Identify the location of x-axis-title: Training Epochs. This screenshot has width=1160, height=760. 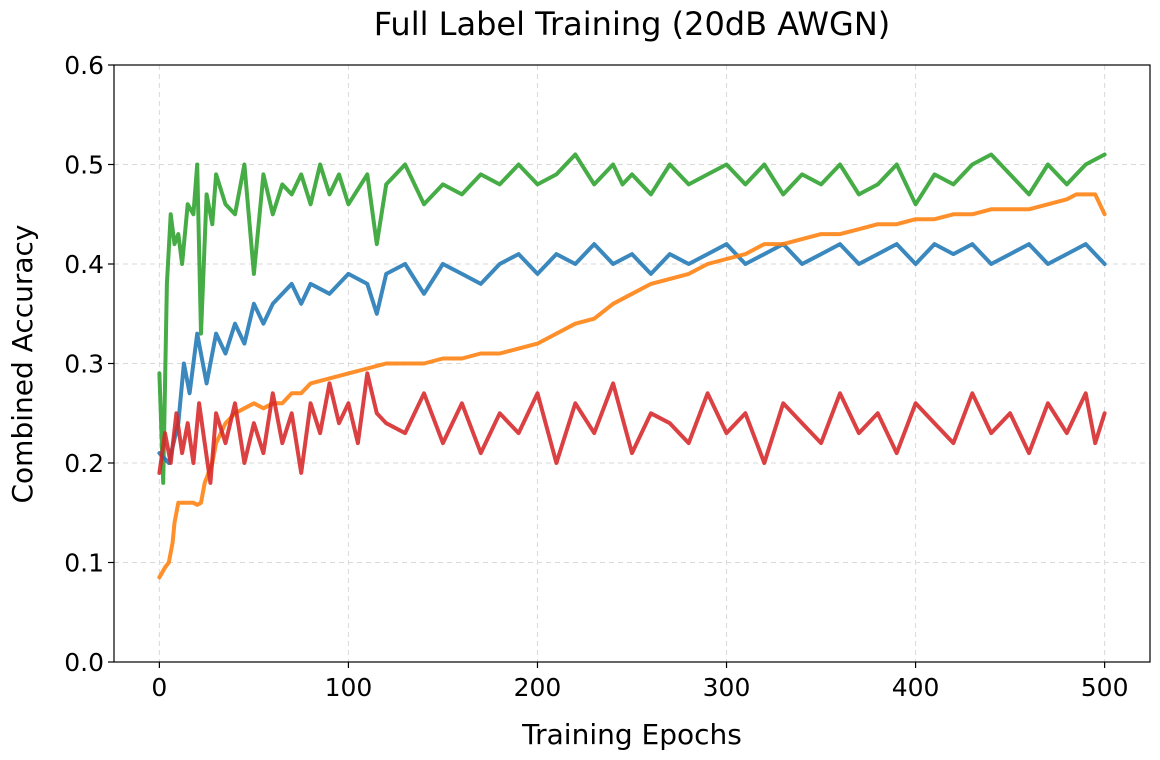
(631, 734).